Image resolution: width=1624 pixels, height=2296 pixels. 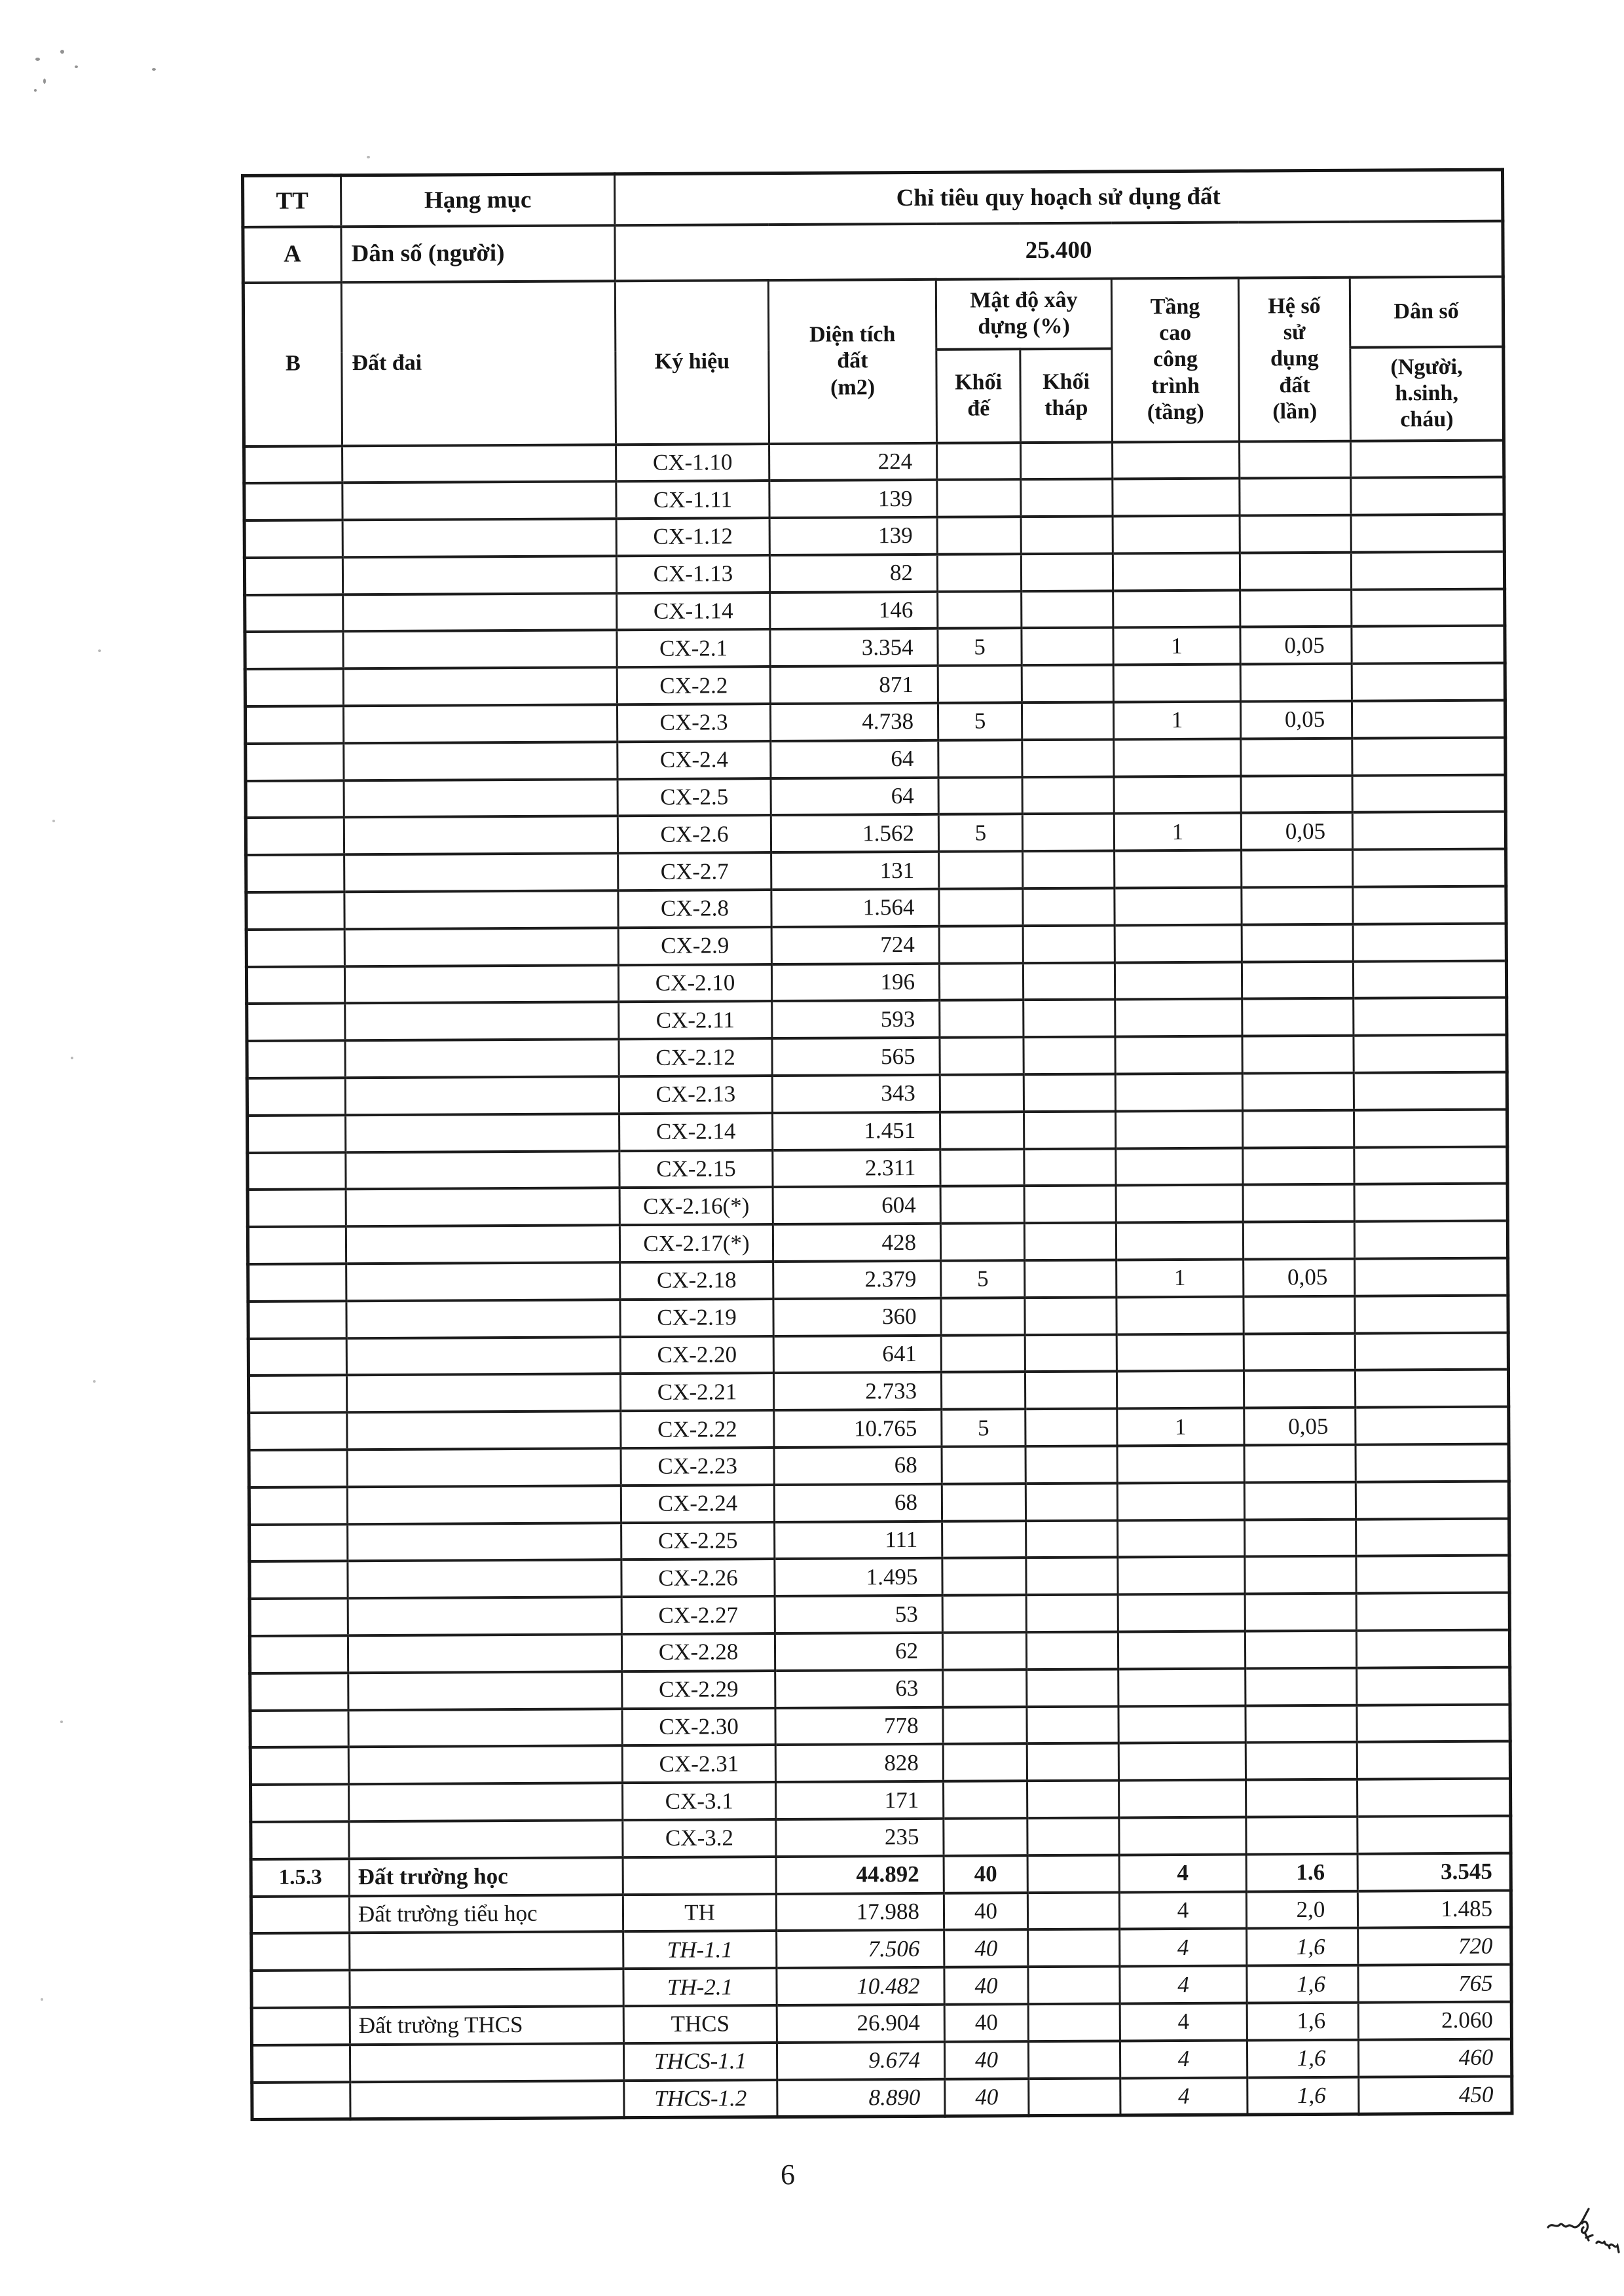 I want to click on cell-ky-hieu: CX-2.1, so click(x=693, y=648).